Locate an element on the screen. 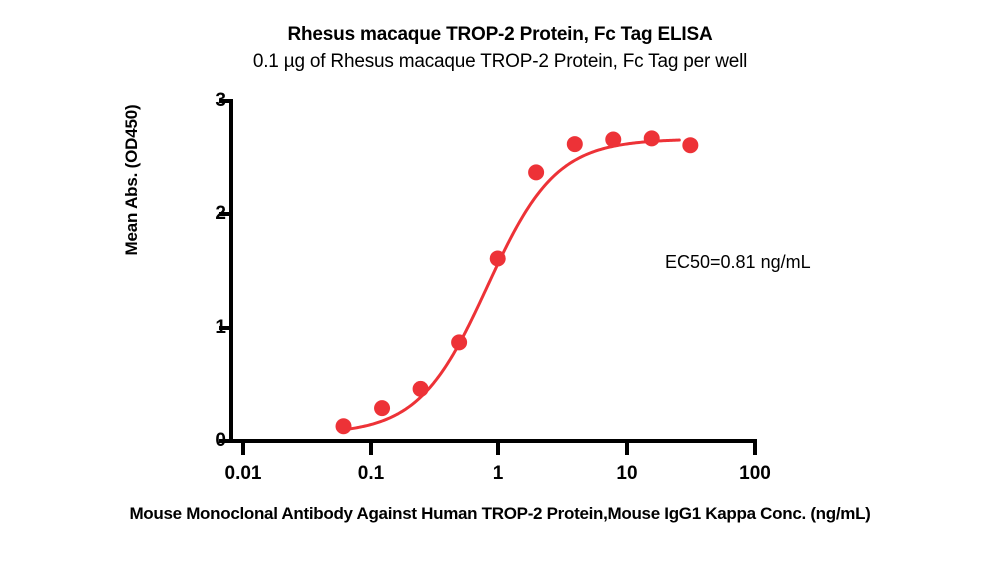 The image size is (1000, 587). y-axis-ticks is located at coordinates (225, 271).